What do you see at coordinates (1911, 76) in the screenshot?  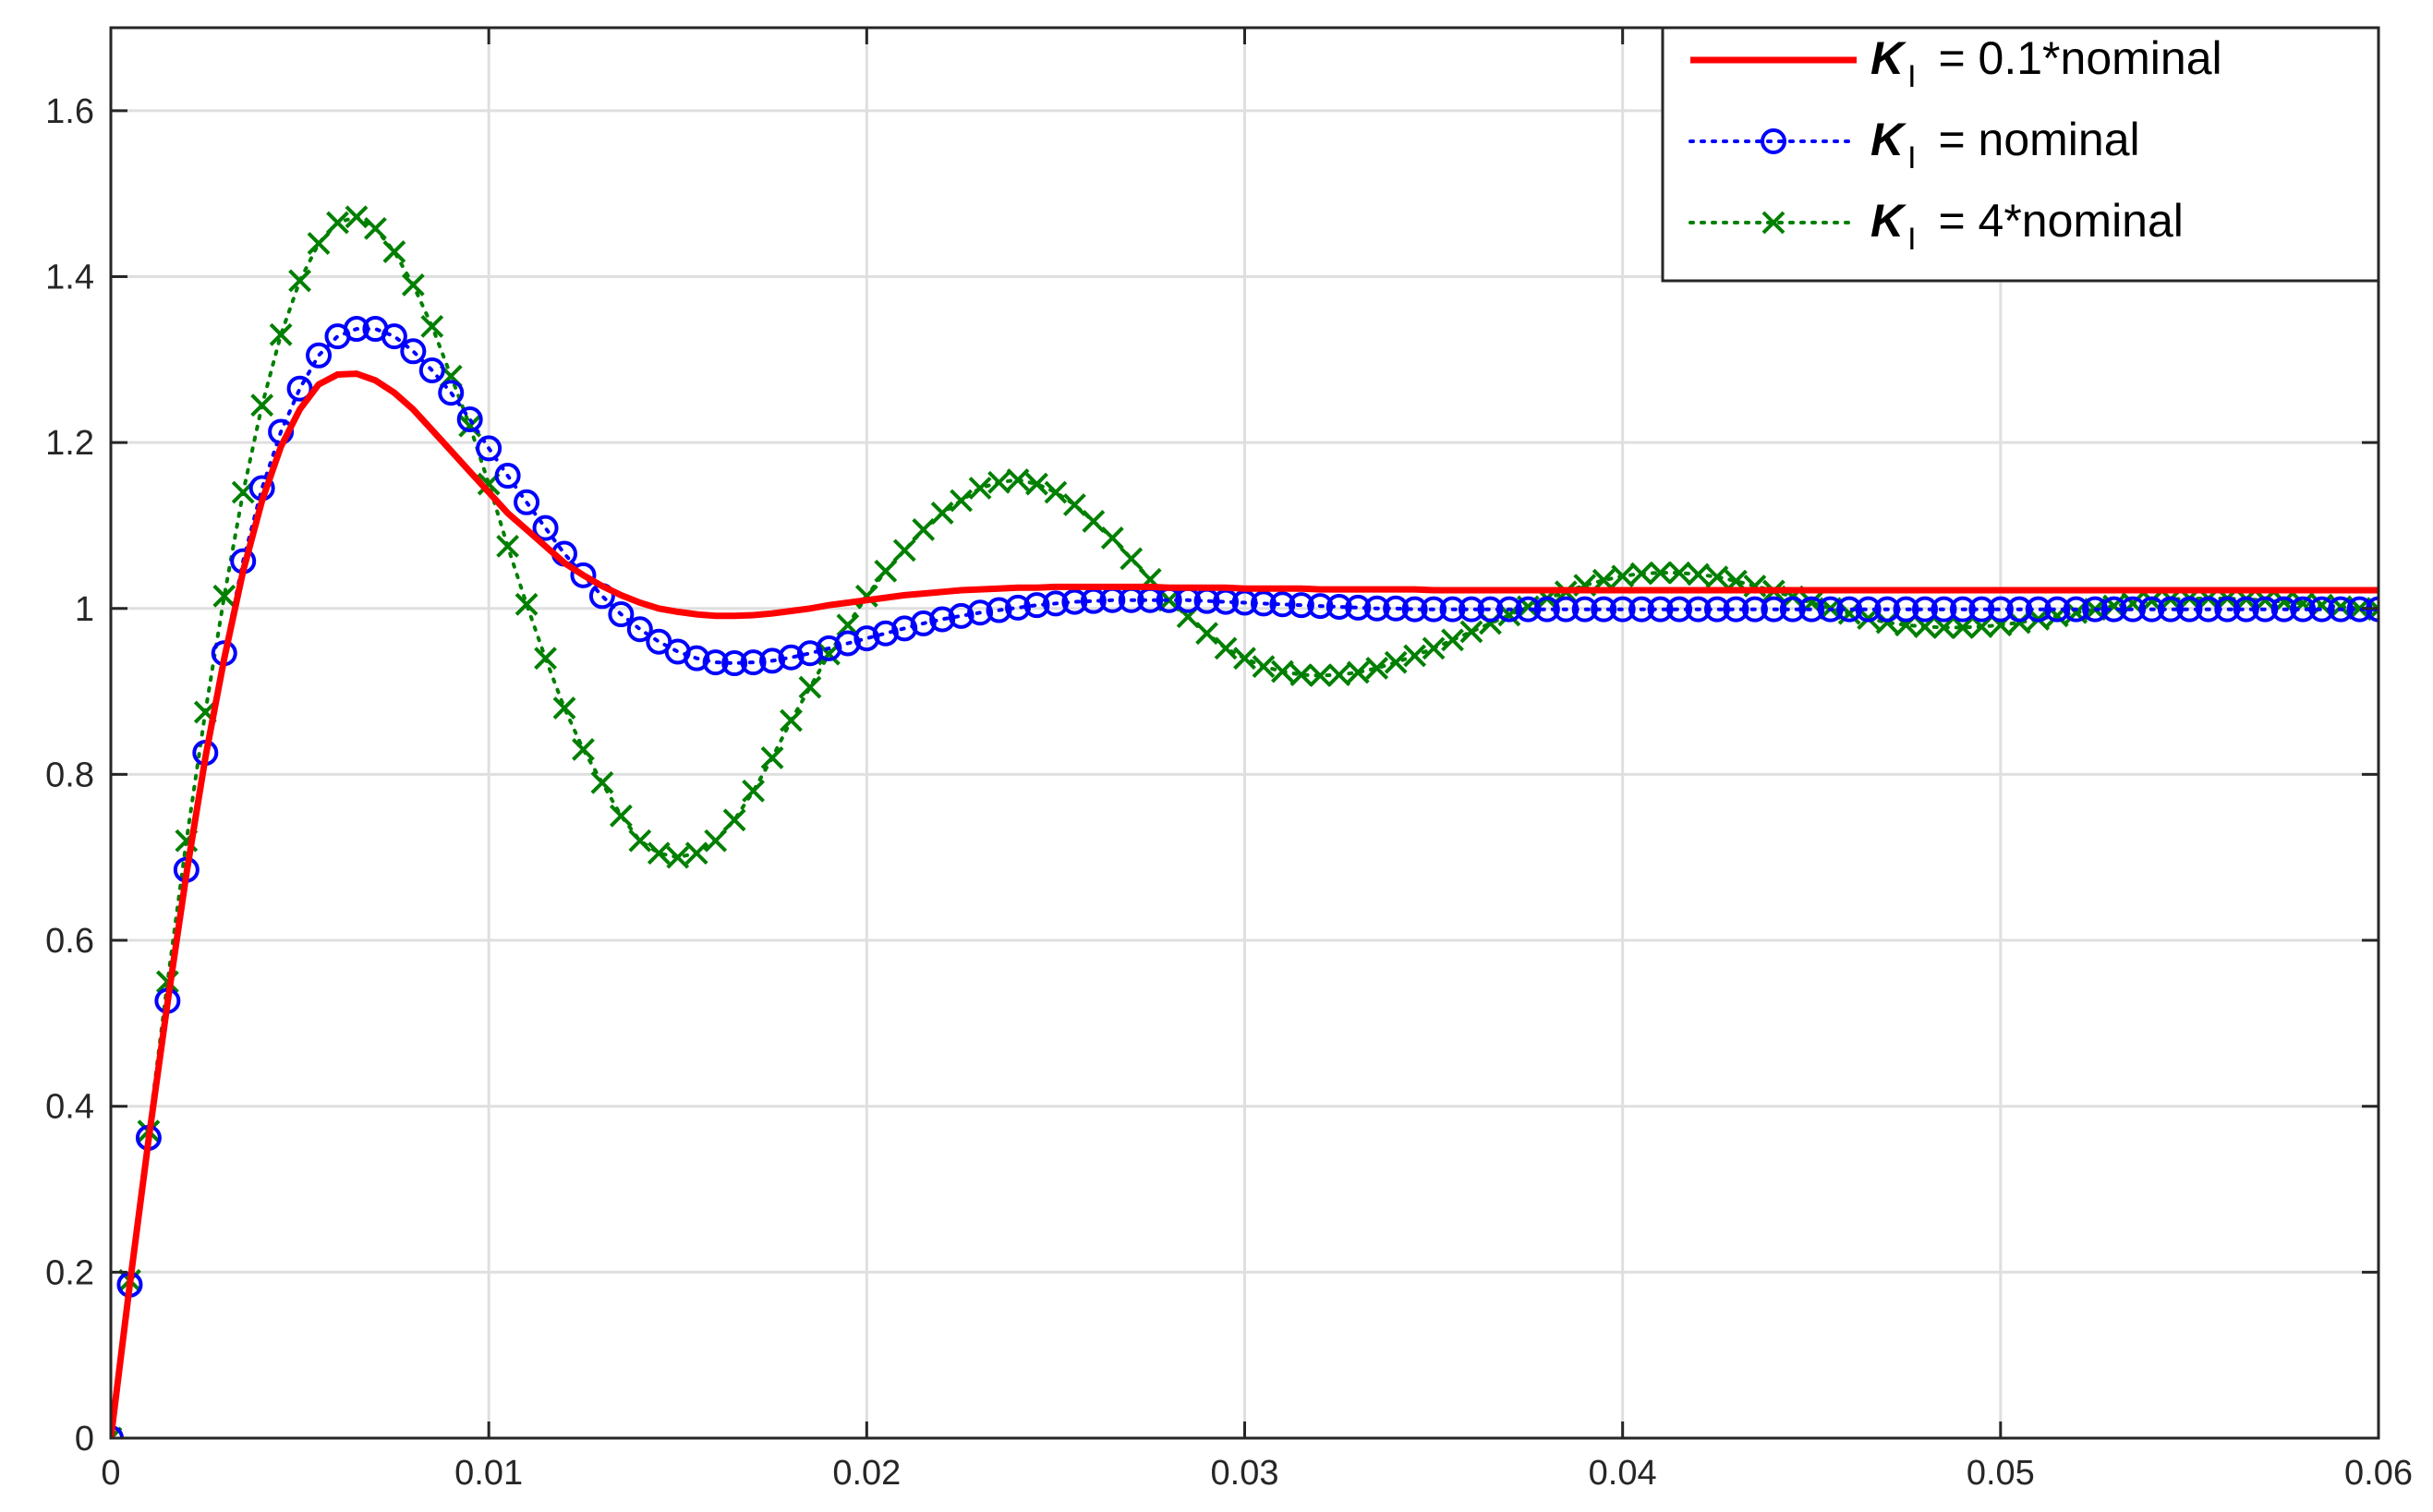 I see `legend-subscript: I` at bounding box center [1911, 76].